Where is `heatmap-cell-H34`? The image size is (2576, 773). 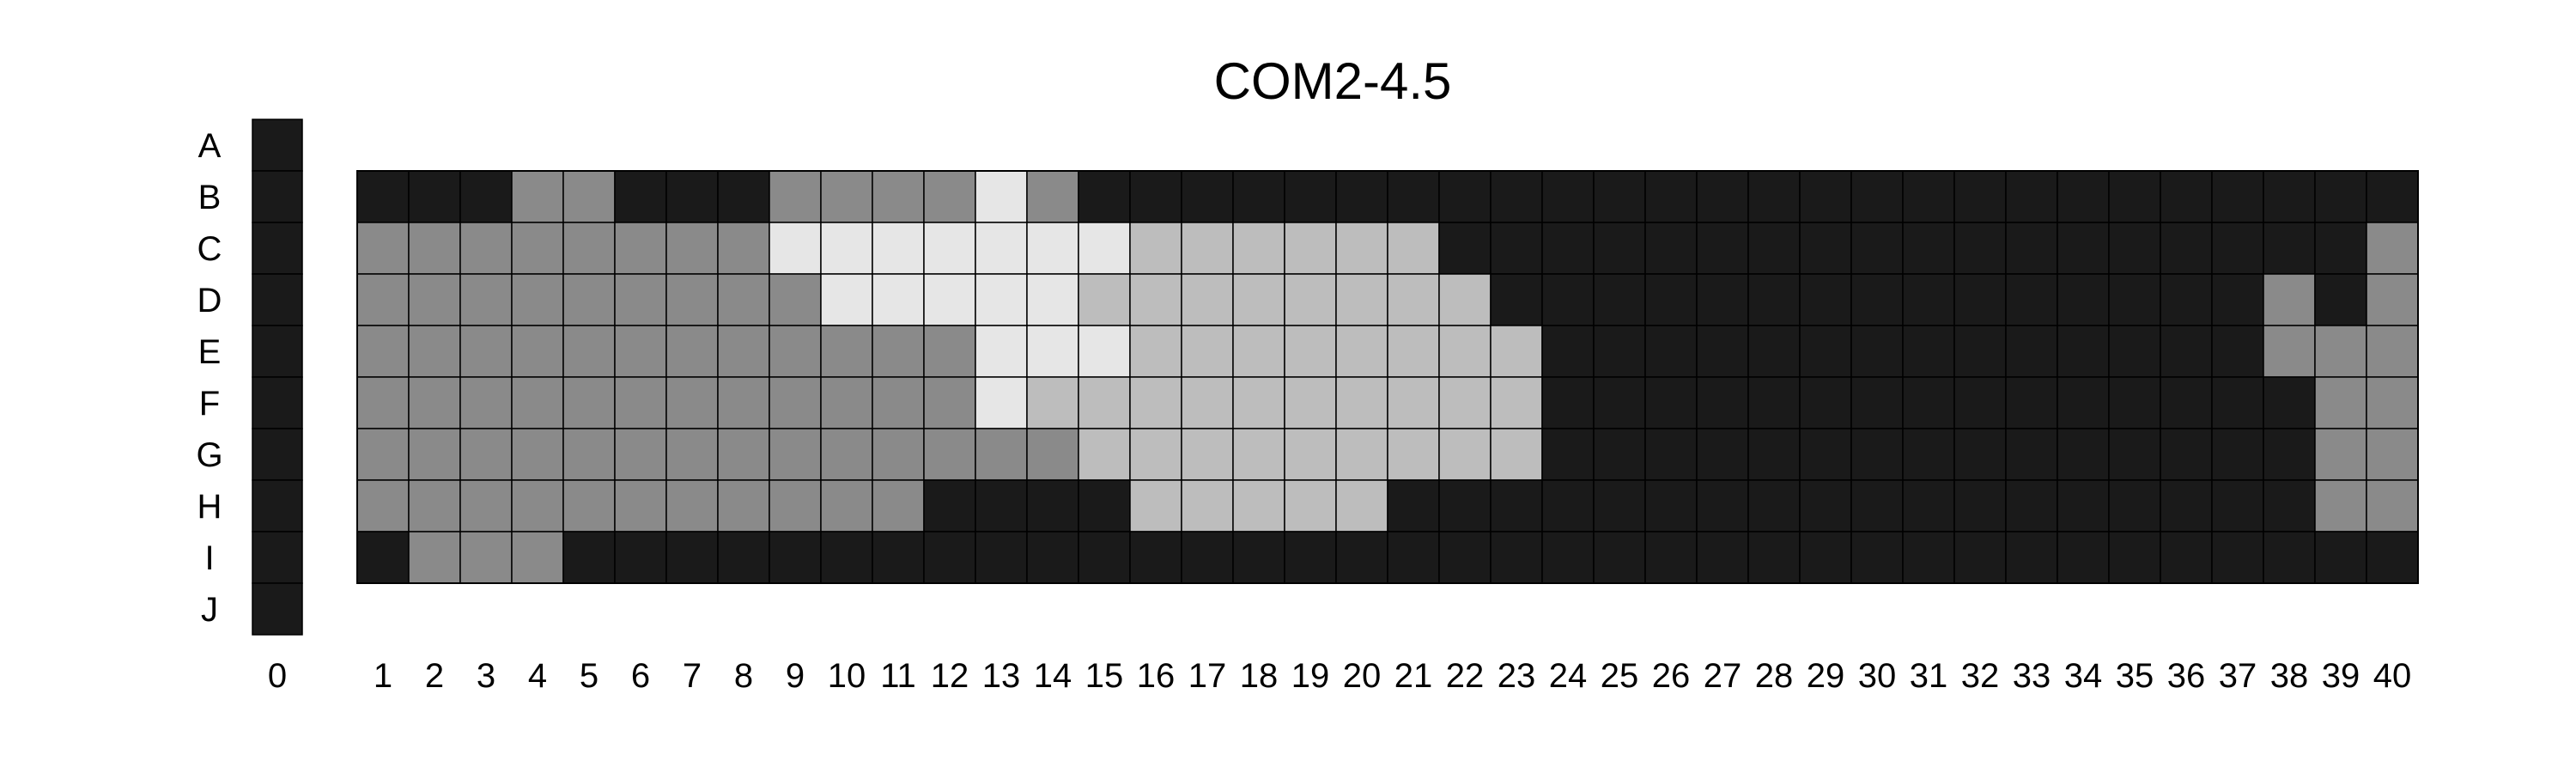 heatmap-cell-H34 is located at coordinates (2083, 506).